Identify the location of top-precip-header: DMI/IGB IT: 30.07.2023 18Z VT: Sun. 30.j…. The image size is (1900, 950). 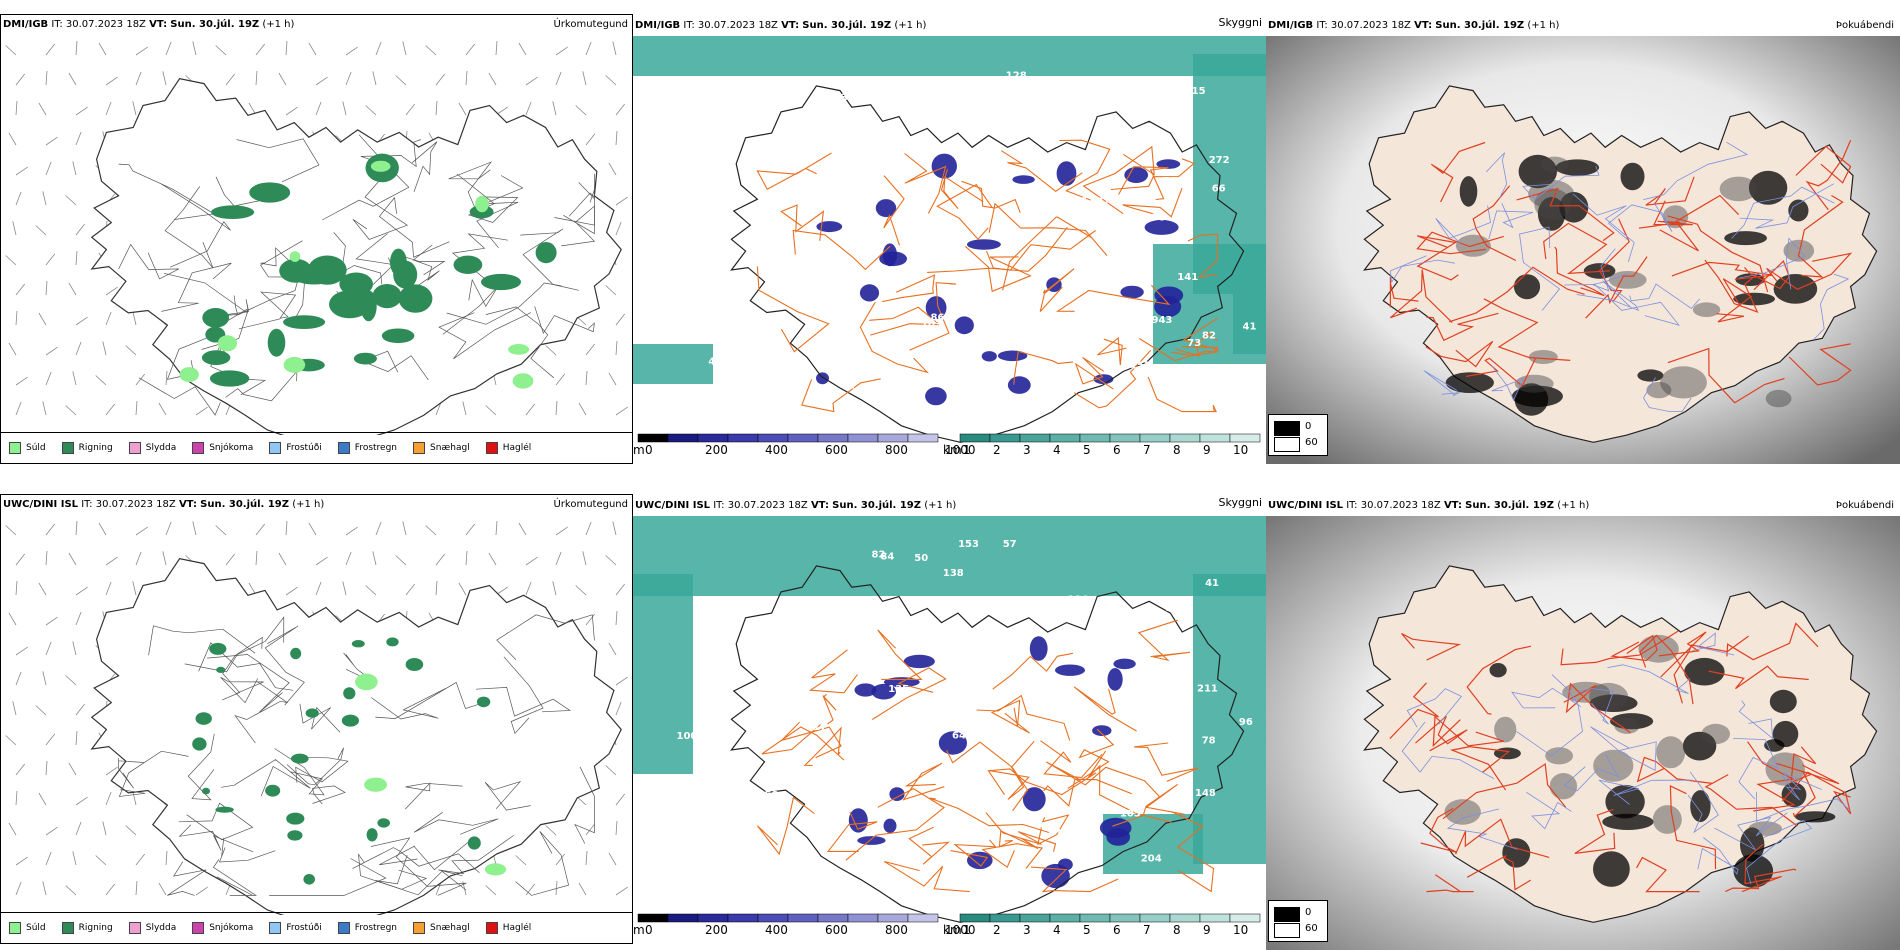
(148, 24).